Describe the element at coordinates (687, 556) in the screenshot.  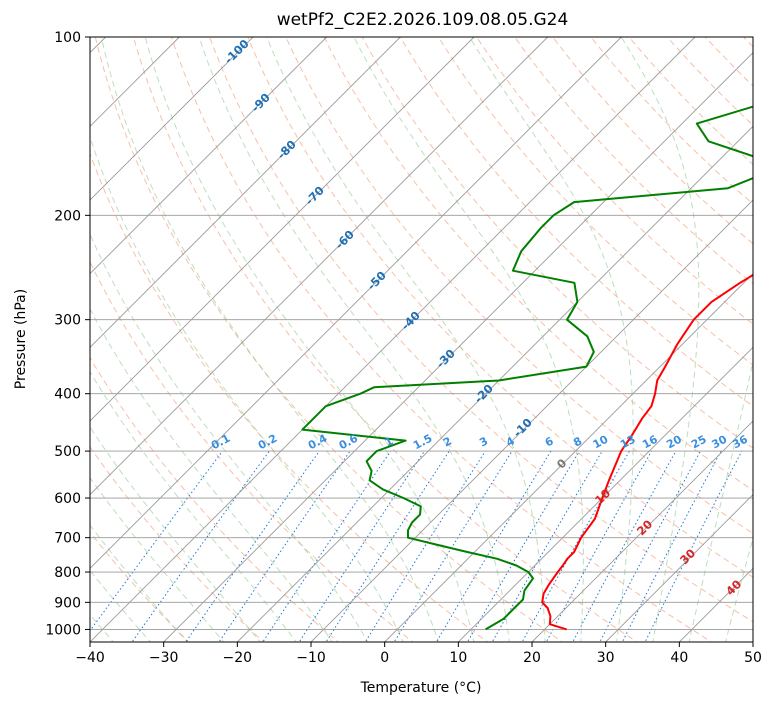
I see `isotherm-label: 30` at that location.